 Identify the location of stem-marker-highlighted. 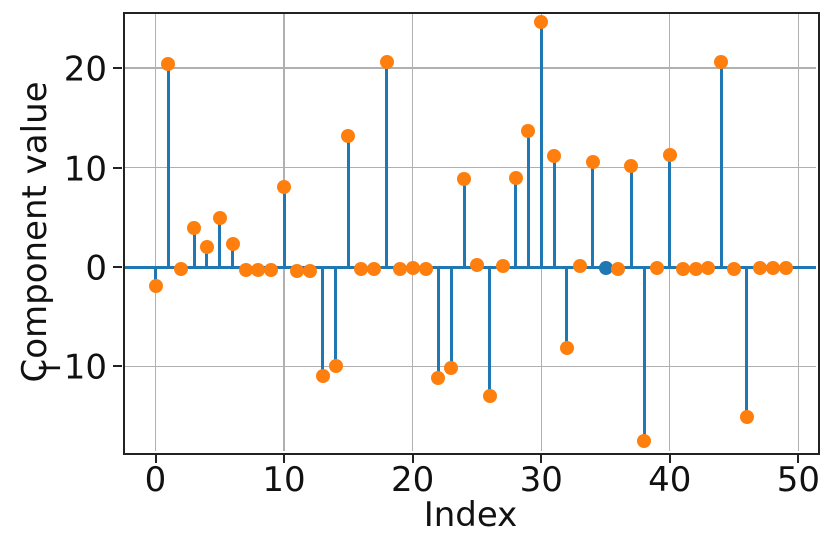
(605, 268).